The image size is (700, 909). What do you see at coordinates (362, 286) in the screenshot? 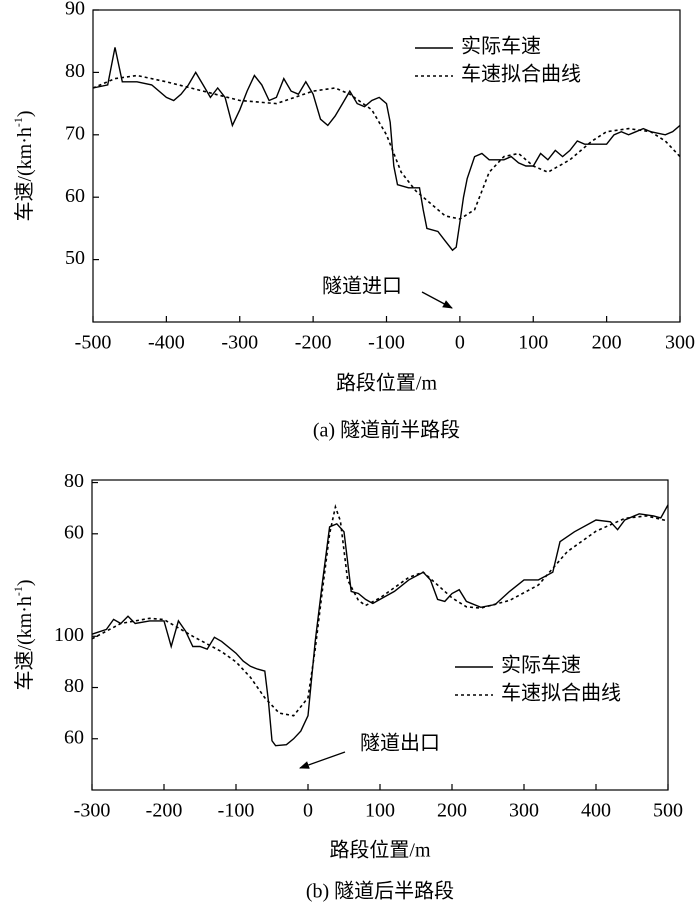
I see `annotation: 隧道进口` at bounding box center [362, 286].